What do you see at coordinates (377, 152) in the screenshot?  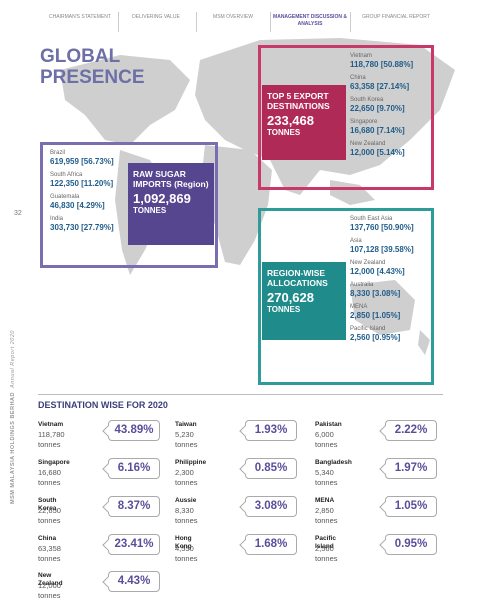 I see `item-value: 12,000 [5.14%]` at bounding box center [377, 152].